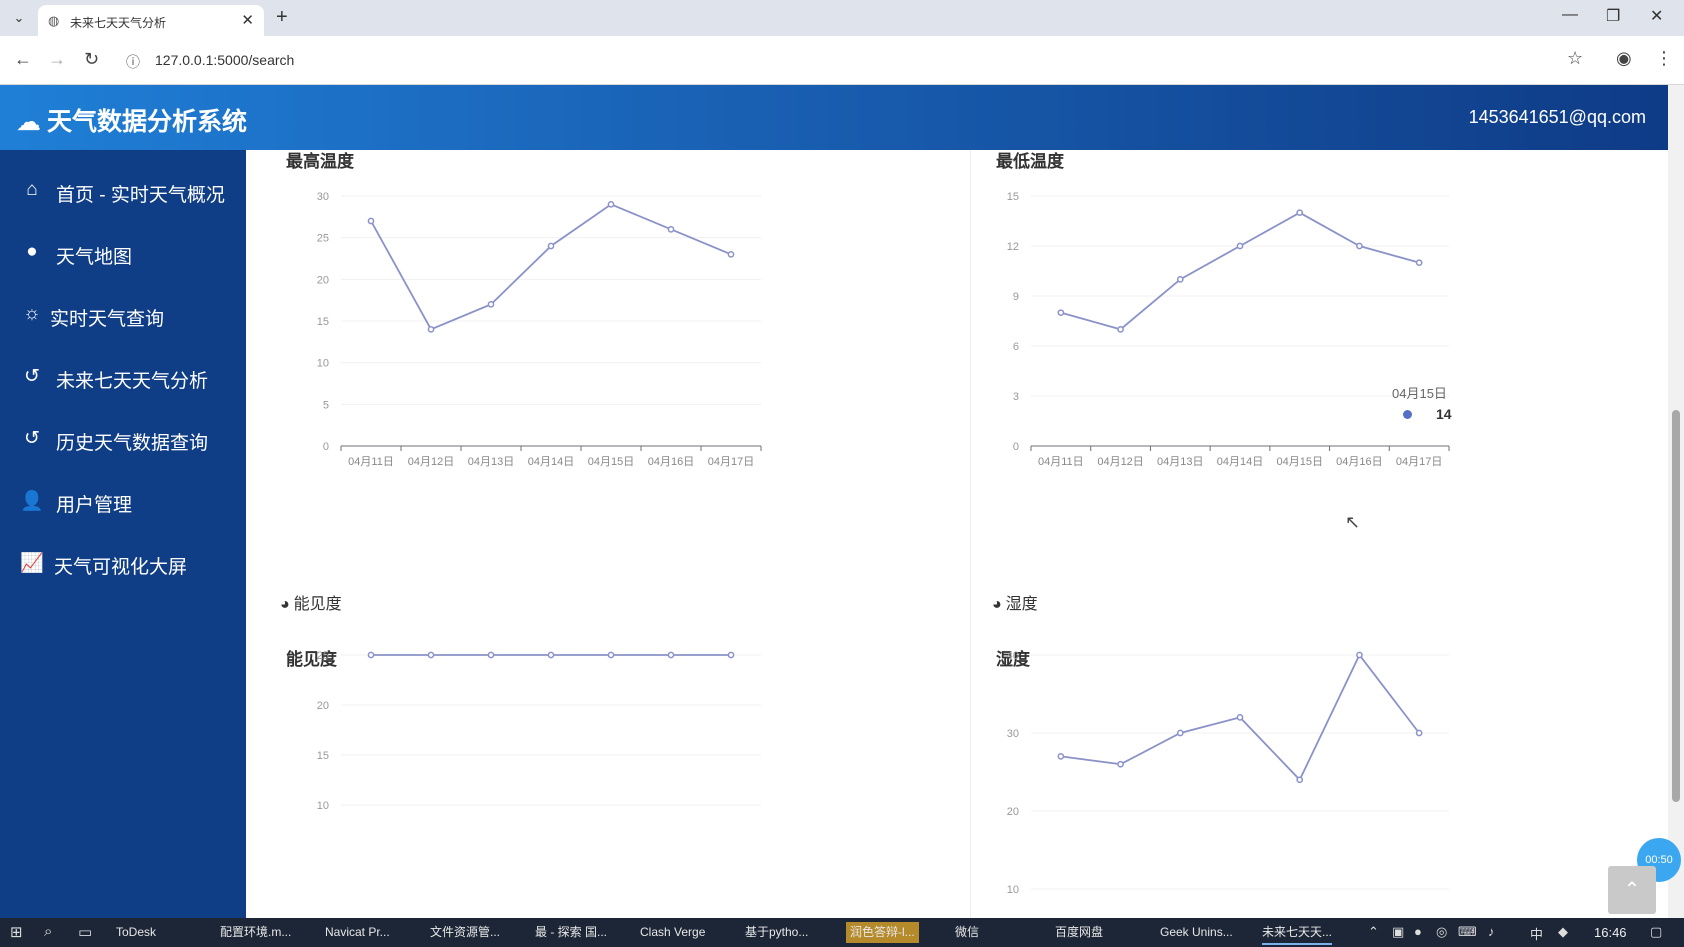 The image size is (1684, 947). What do you see at coordinates (1444, 414) in the screenshot?
I see `tooltip-value: 14` at bounding box center [1444, 414].